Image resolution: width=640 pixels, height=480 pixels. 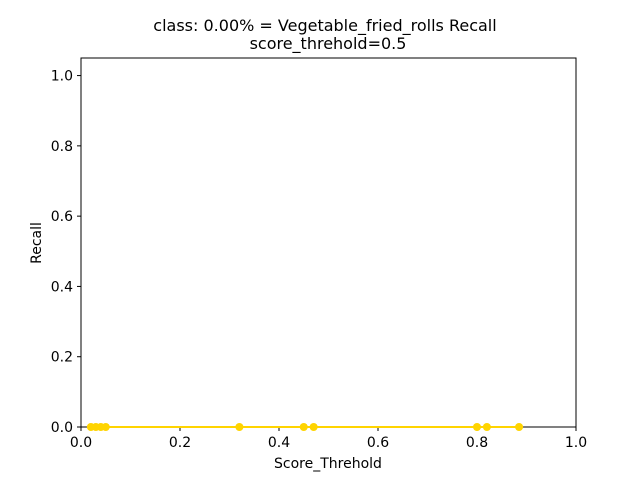 I want to click on x-axis-label: Score_Threhold, so click(x=328, y=464).